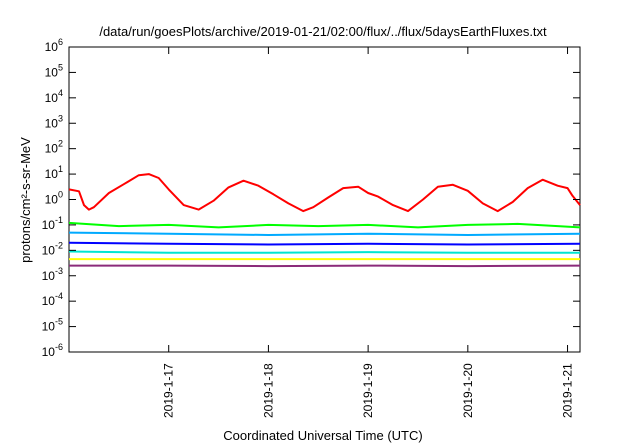 Image resolution: width=640 pixels, height=448 pixels. Describe the element at coordinates (52, 325) in the screenshot. I see `y-tick-label: 10⁻⁵` at that location.